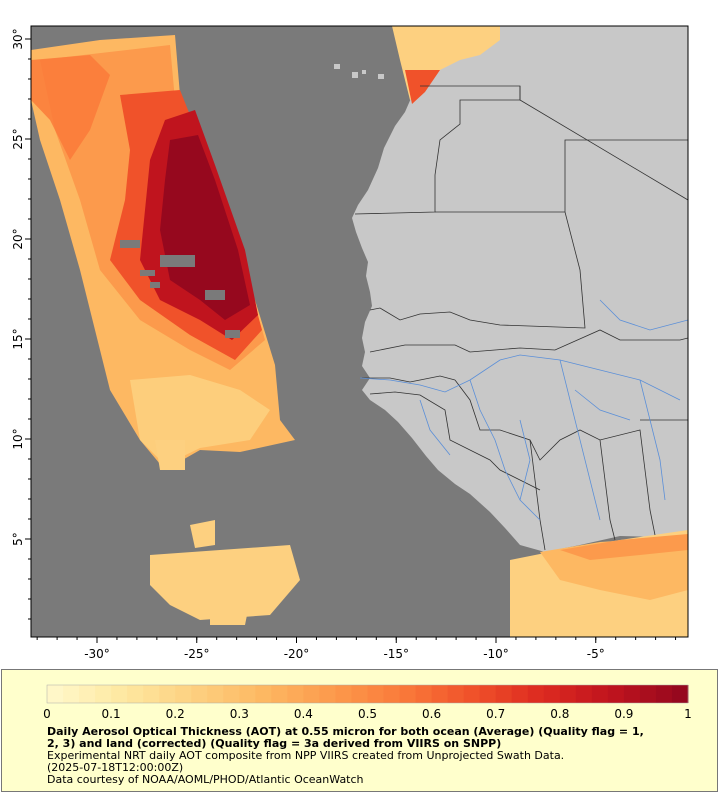  What do you see at coordinates (205, 227) in the screenshot?
I see `aot-swath-max` at bounding box center [205, 227].